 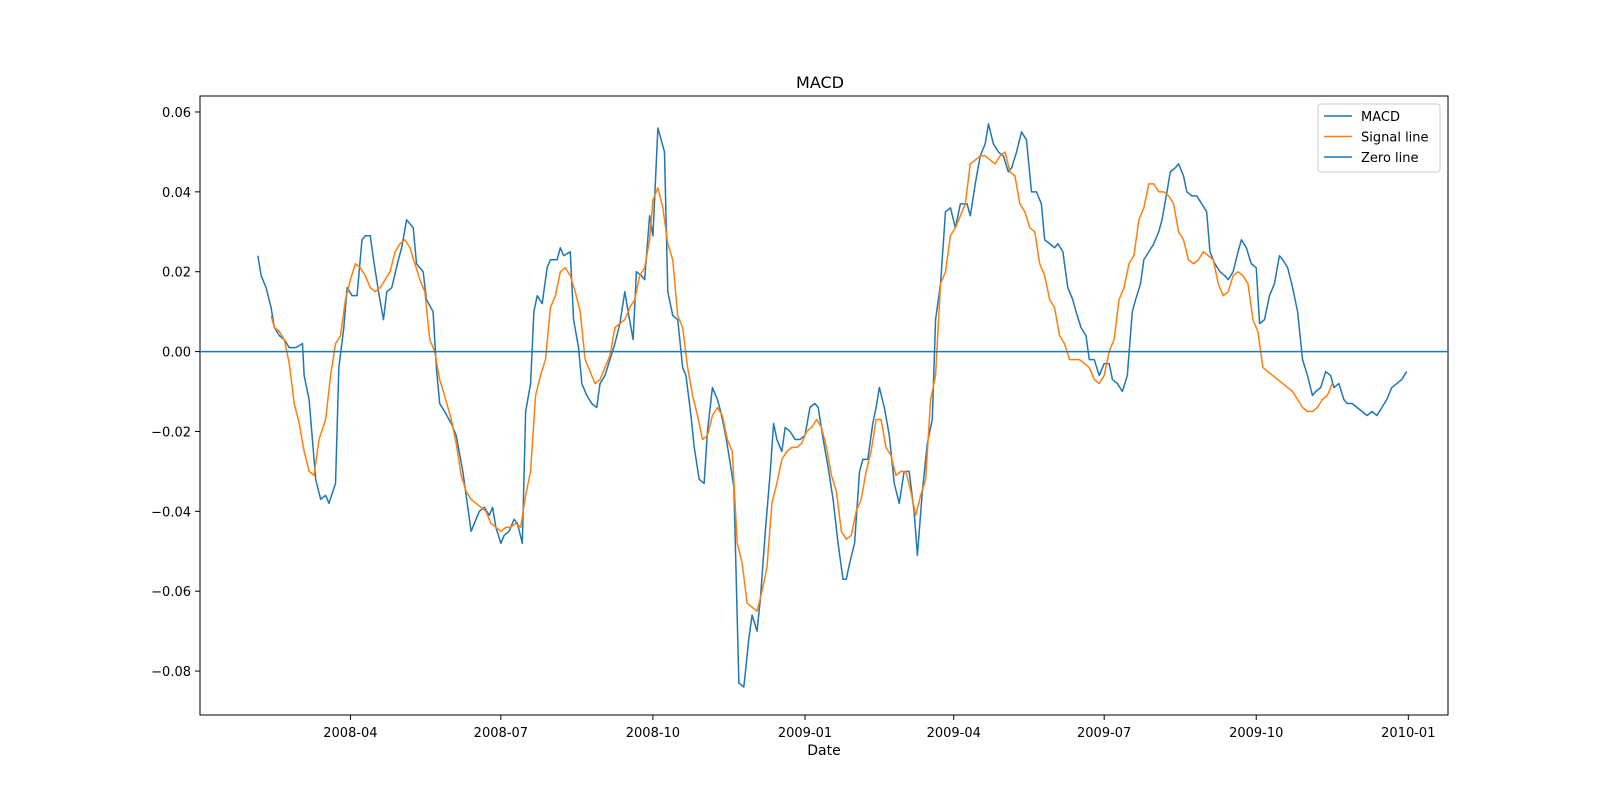 What do you see at coordinates (176, 273) in the screenshot?
I see `y-tick-label: 0.02` at bounding box center [176, 273].